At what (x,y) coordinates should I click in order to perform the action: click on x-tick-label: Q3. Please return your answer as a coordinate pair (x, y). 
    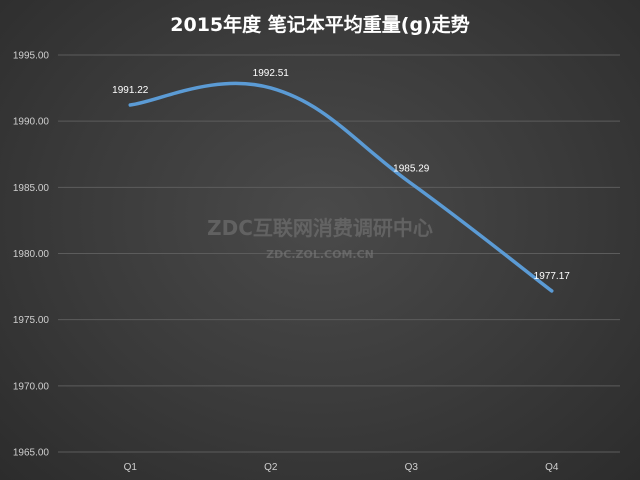
    Looking at the image, I should click on (412, 467).